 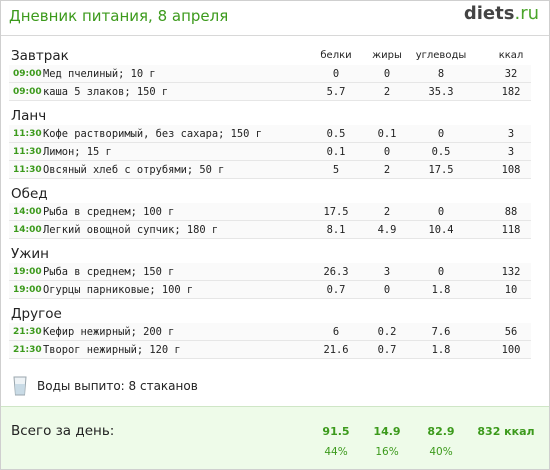 I want to click on food-name: Мед пчелиный; 10 г, so click(x=99, y=74).